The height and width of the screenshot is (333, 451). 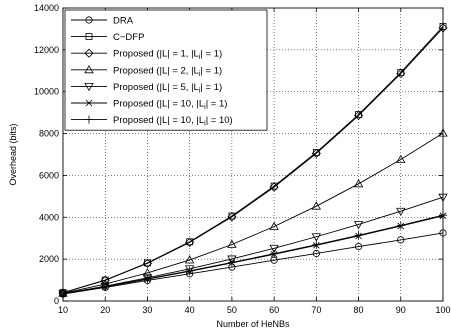 I want to click on legend-label: Proposed (|L| = 10, |Li| = 10), so click(x=173, y=121).